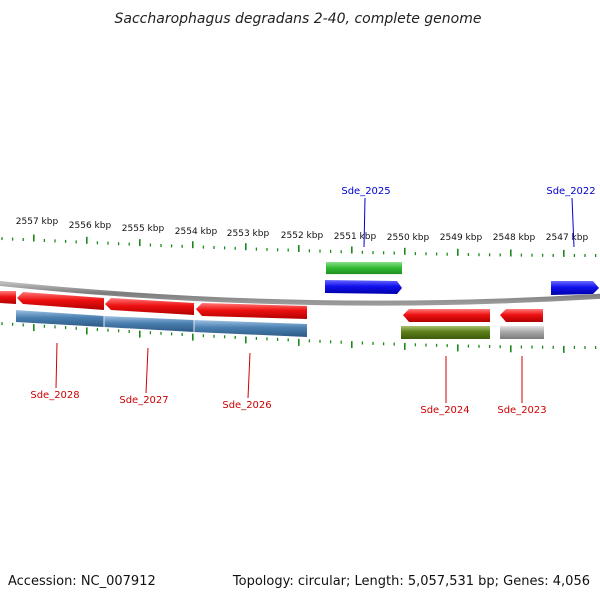 The image size is (600, 600). Describe the element at coordinates (299, 245) in the screenshot. I see `outer-tick-ring` at that location.